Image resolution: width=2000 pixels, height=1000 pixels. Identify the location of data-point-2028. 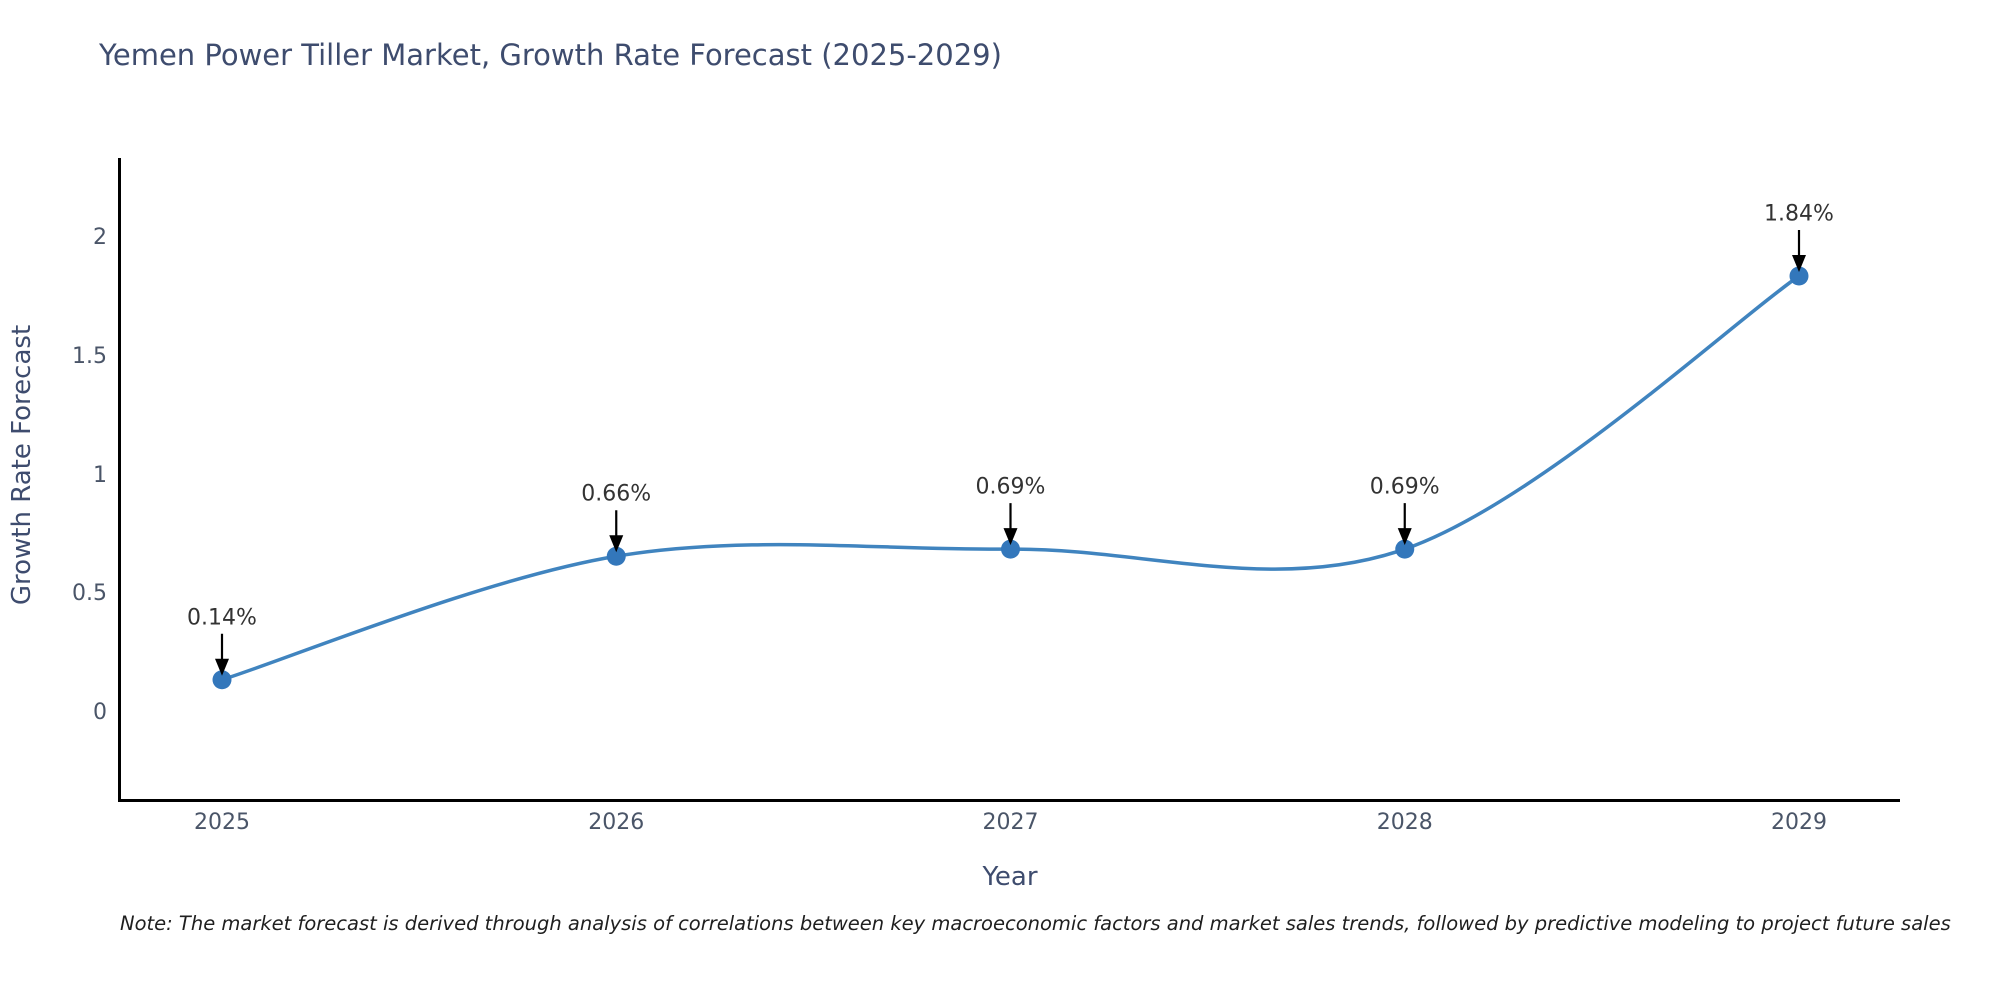
(1405, 549).